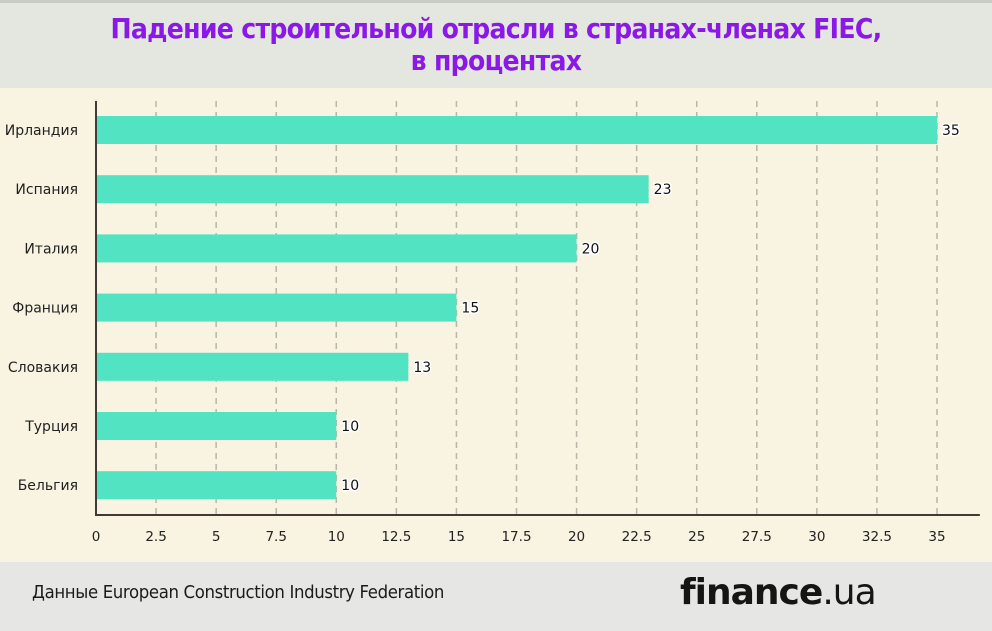 This screenshot has height=631, width=992. I want to click on category-label: Бельгия, so click(48, 486).